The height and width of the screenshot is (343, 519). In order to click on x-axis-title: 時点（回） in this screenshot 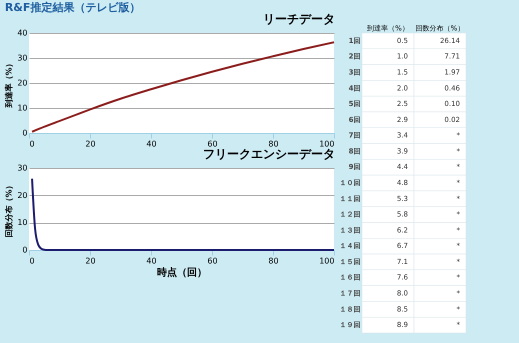, I will do `click(182, 272)`.